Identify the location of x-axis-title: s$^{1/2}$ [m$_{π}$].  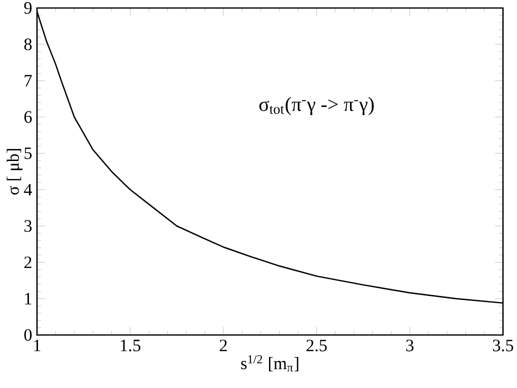
(269, 363).